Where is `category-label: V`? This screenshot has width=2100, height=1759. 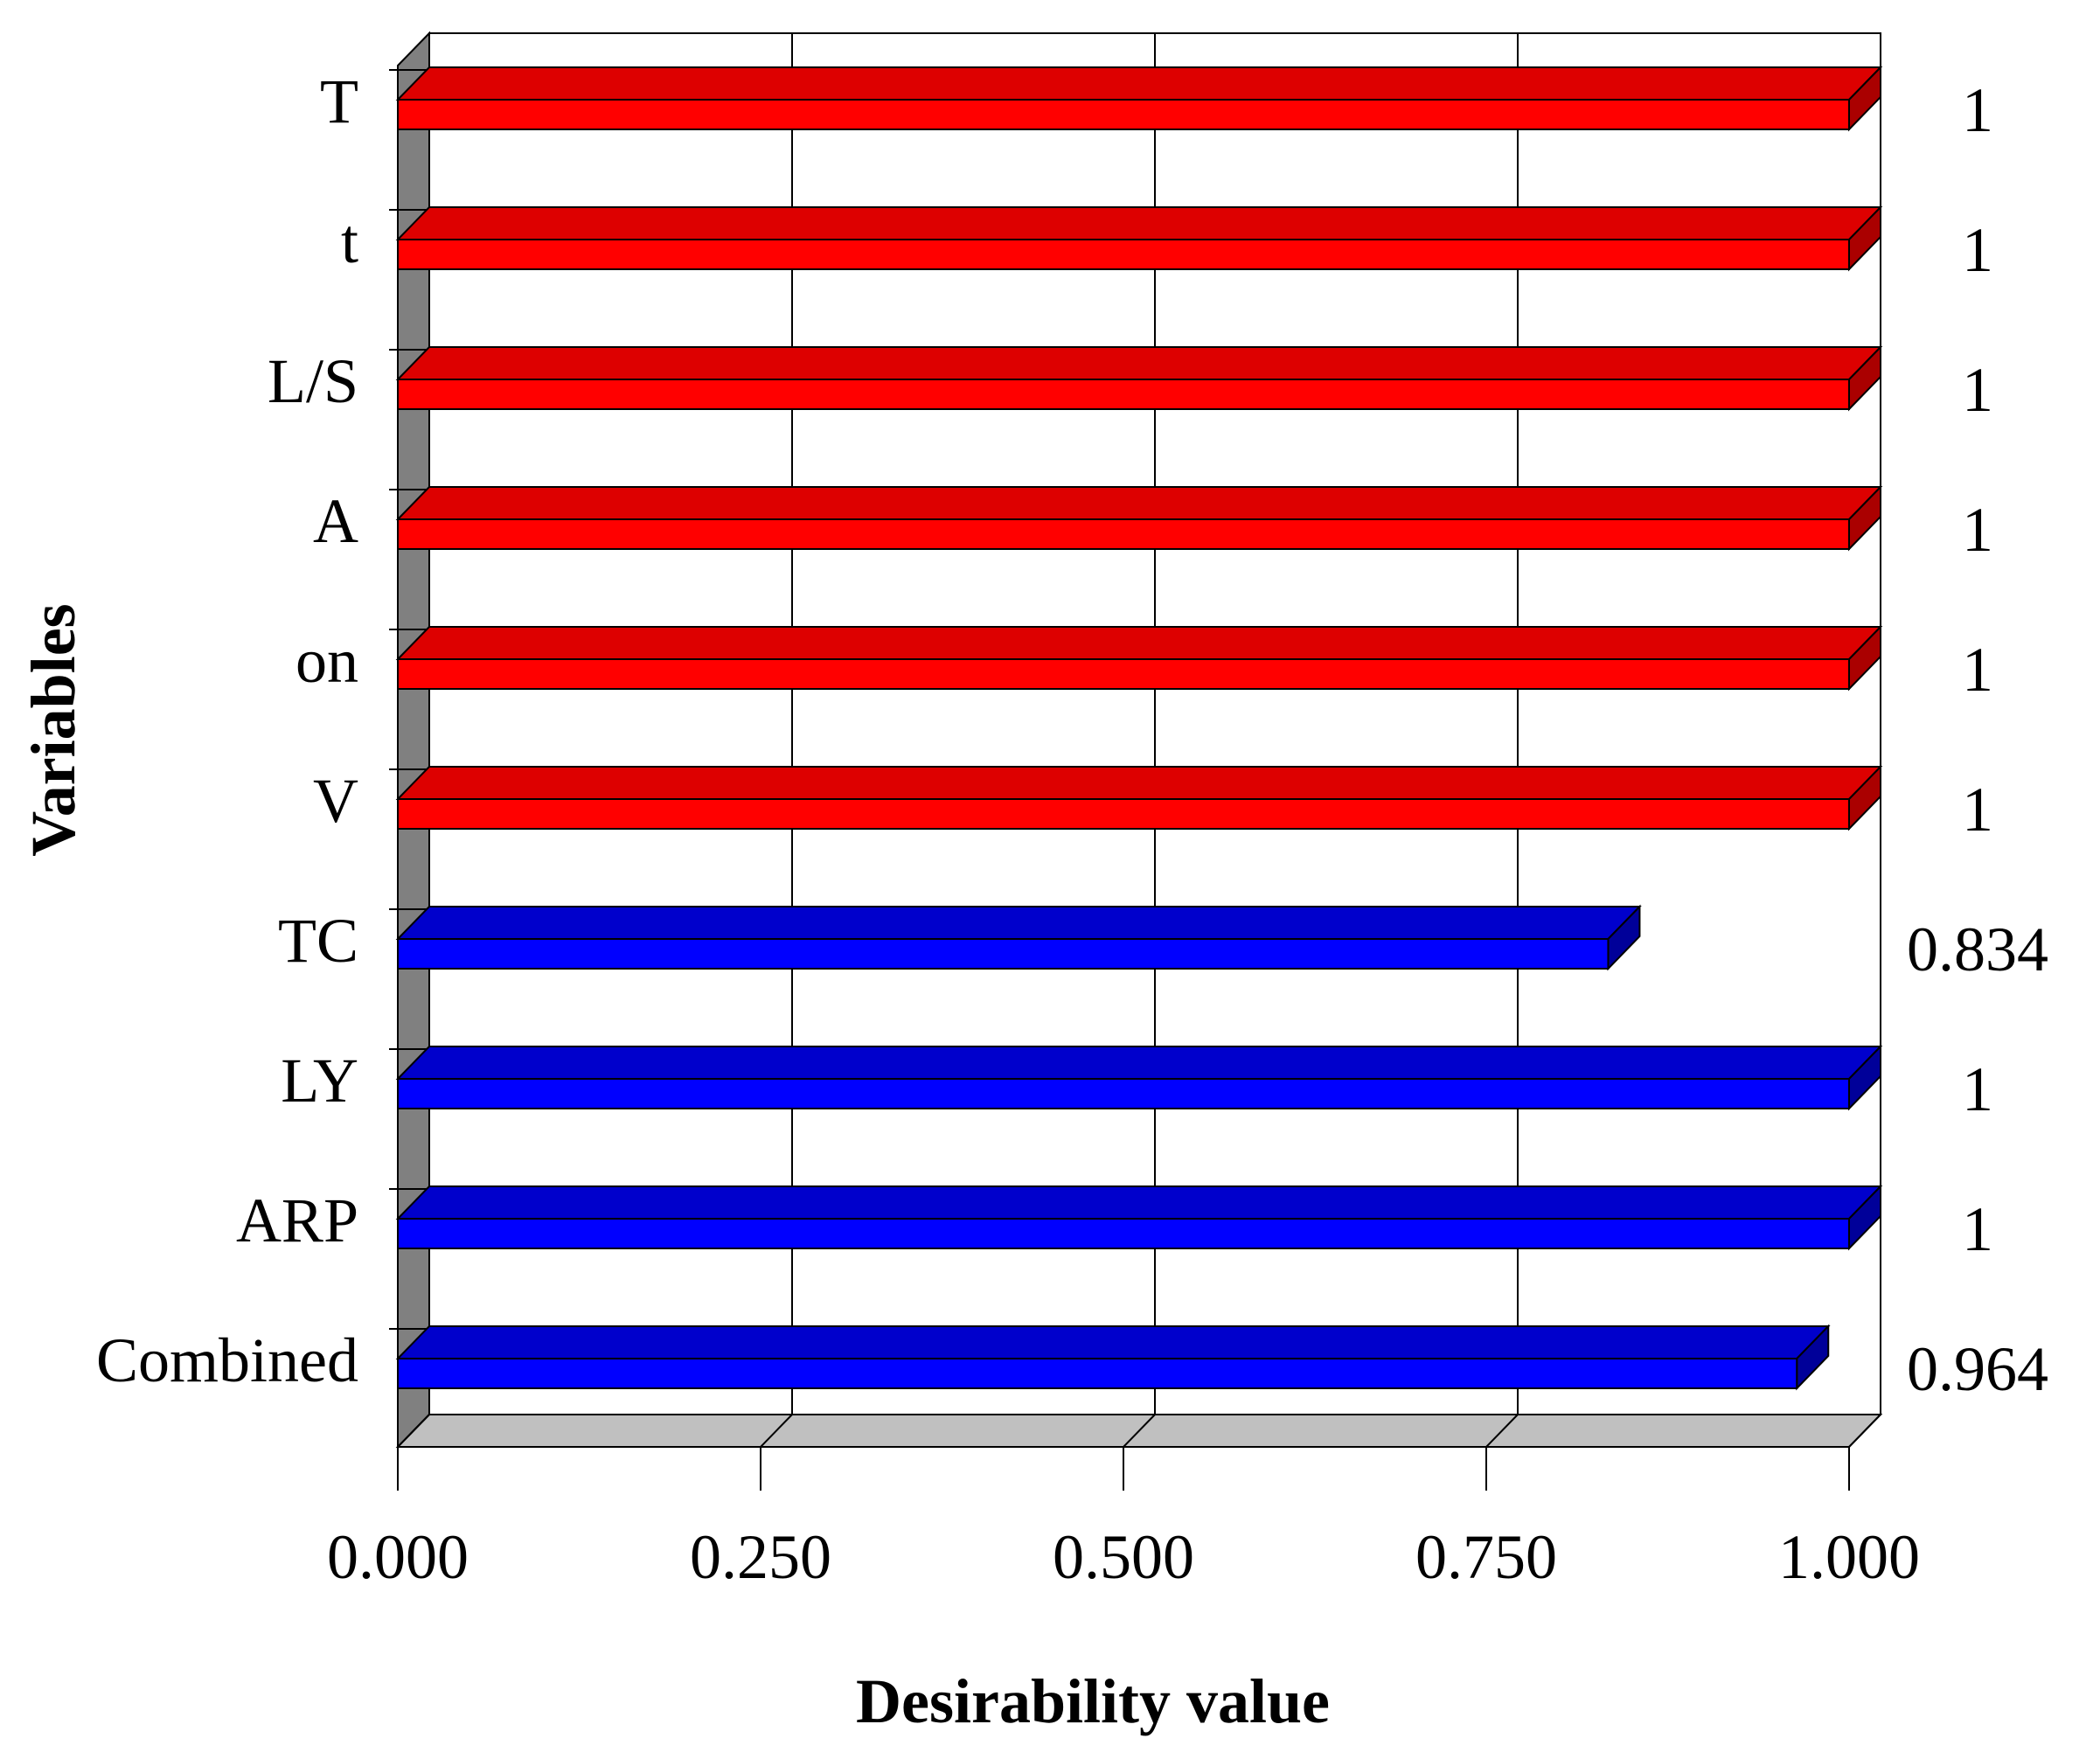
category-label: V is located at coordinates (335, 801).